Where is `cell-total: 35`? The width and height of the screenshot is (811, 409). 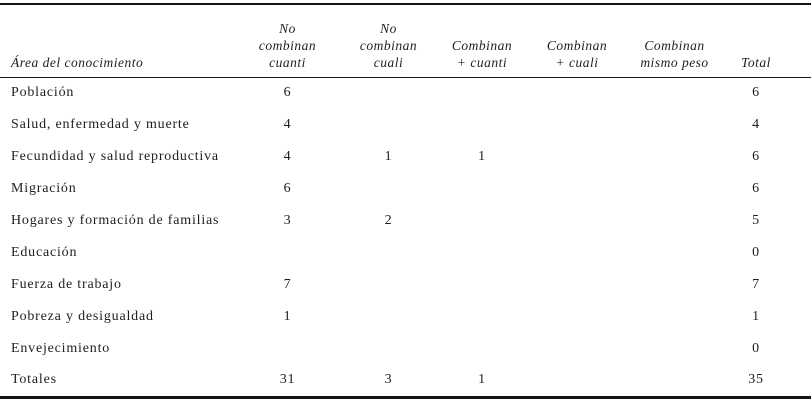
cell-total: 35 is located at coordinates (756, 380).